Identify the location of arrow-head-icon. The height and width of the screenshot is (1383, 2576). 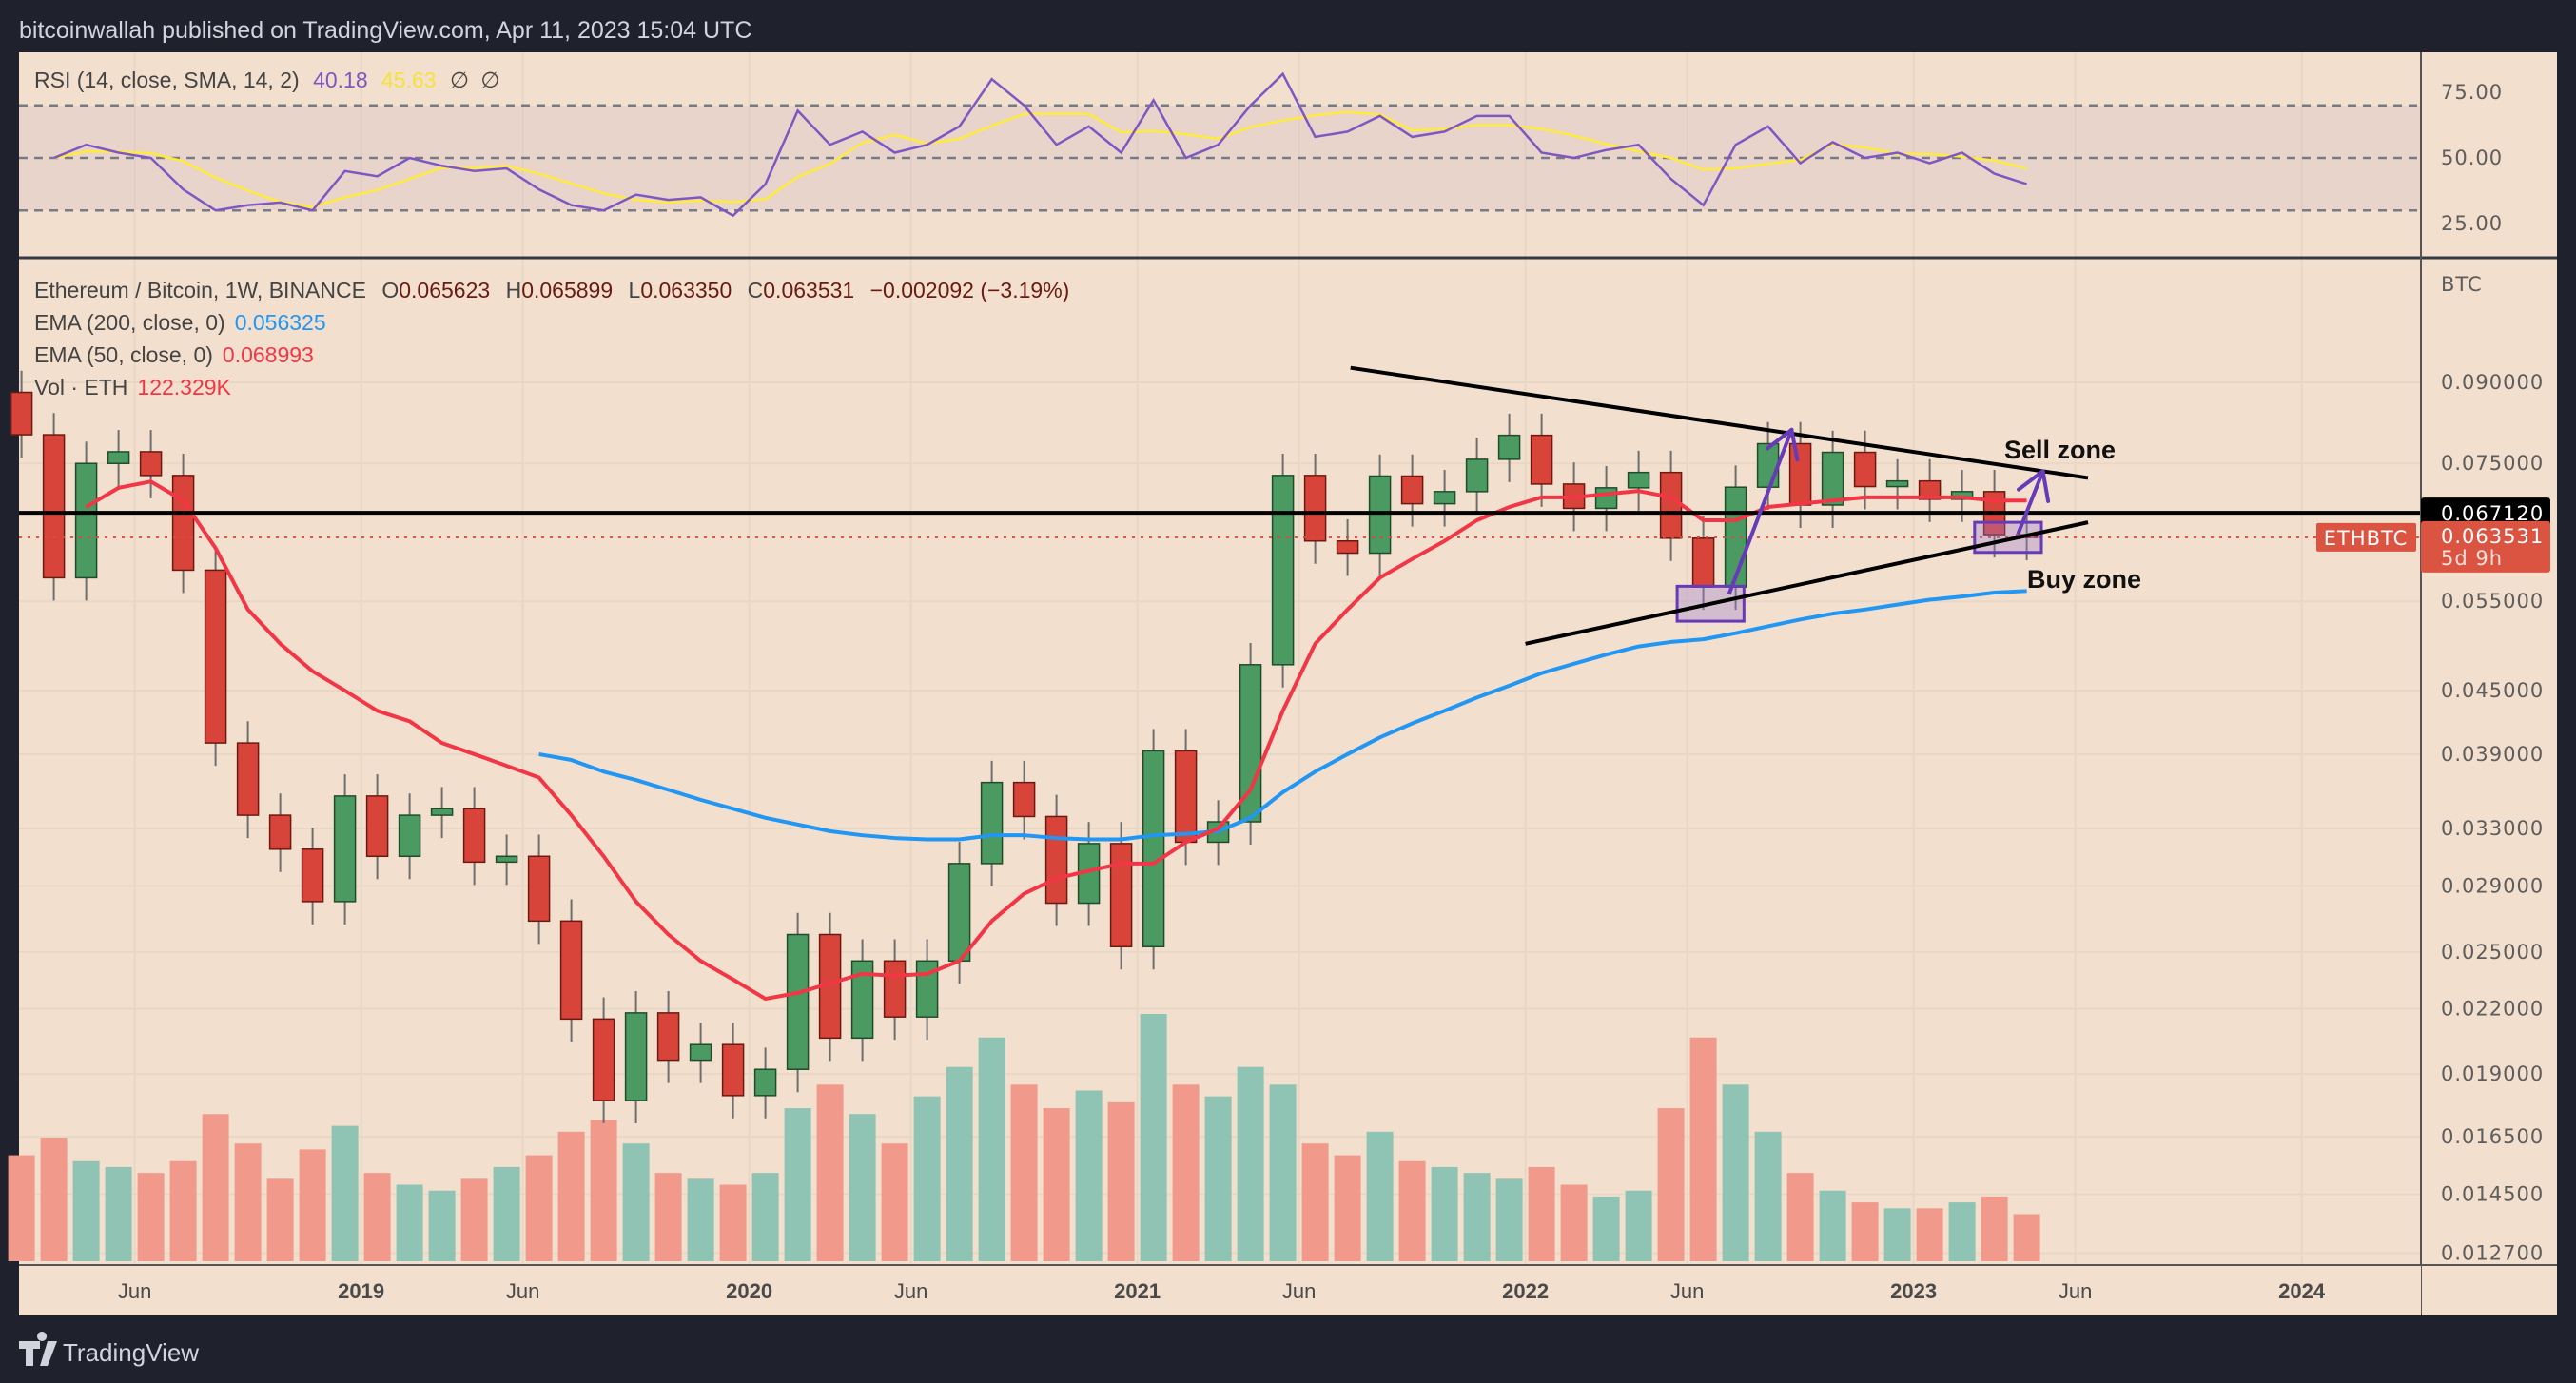
(1780, 439).